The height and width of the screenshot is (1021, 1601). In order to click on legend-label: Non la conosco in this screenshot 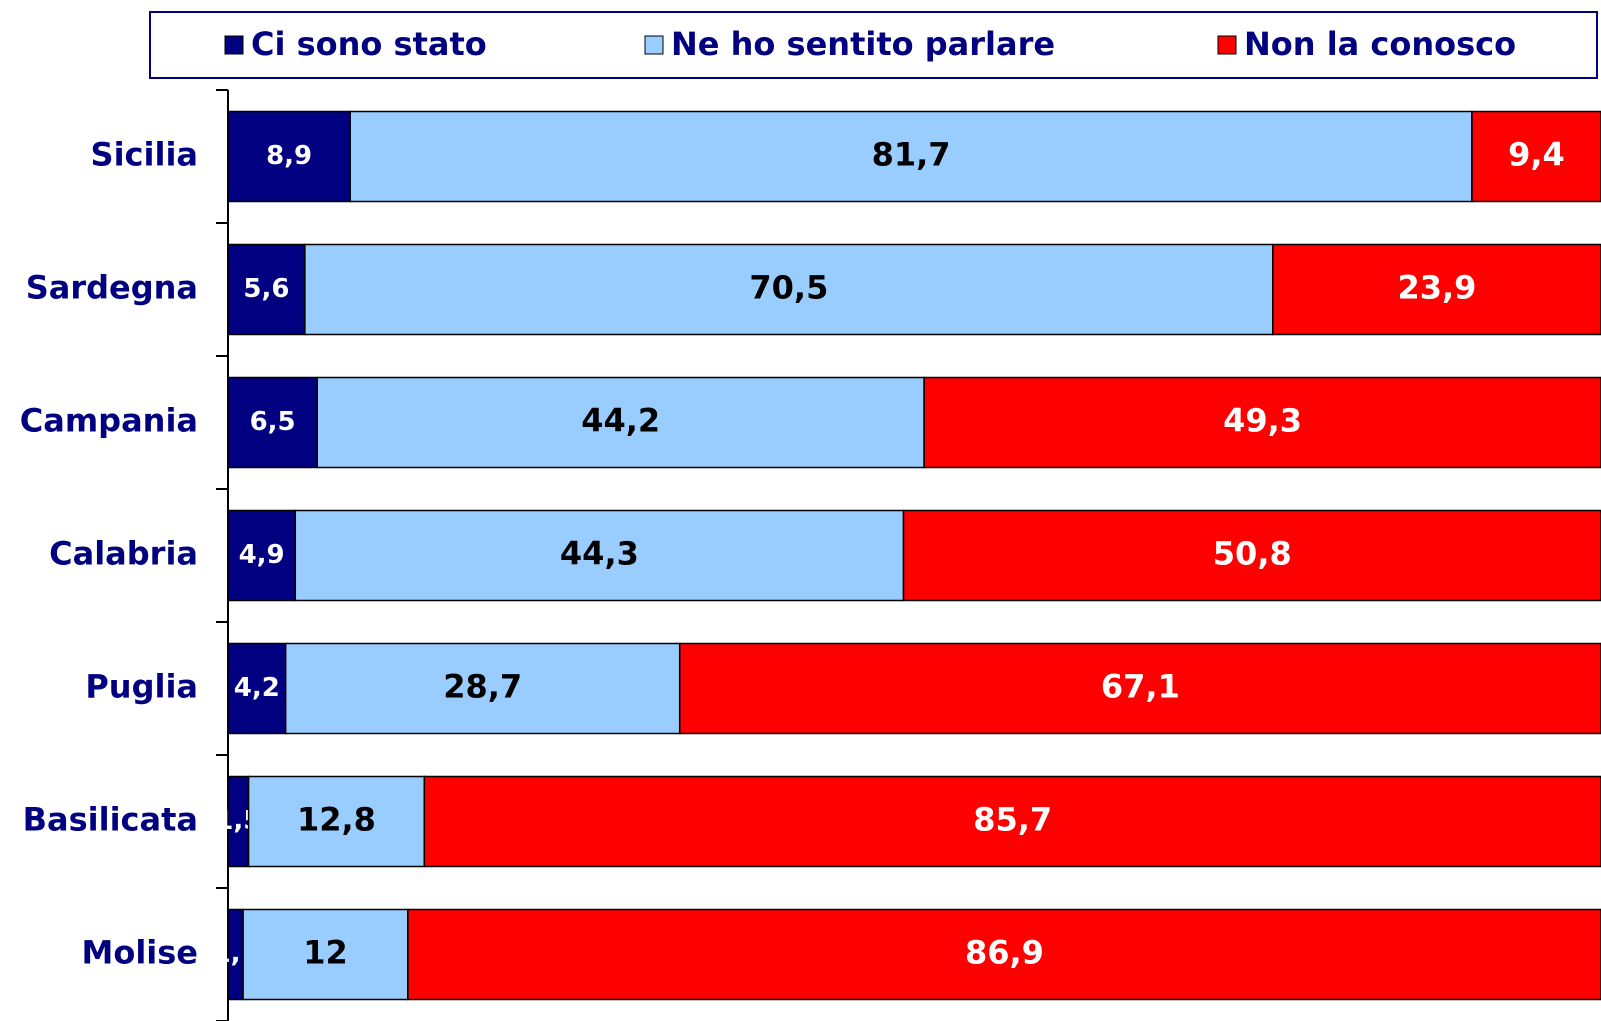, I will do `click(1380, 44)`.